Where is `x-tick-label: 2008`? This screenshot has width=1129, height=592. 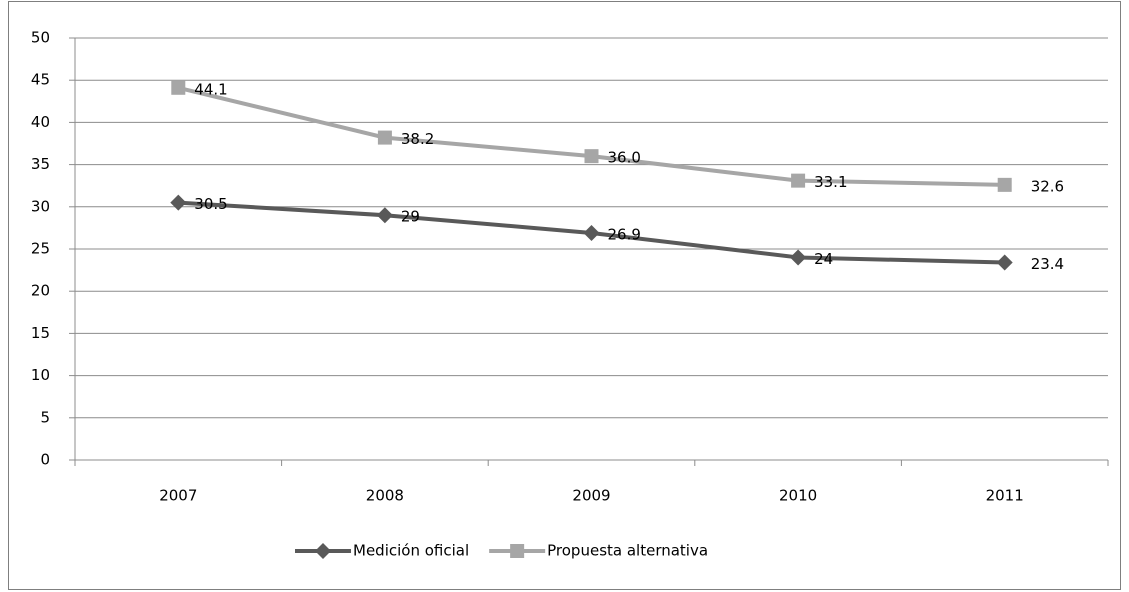
x-tick-label: 2008 is located at coordinates (385, 496).